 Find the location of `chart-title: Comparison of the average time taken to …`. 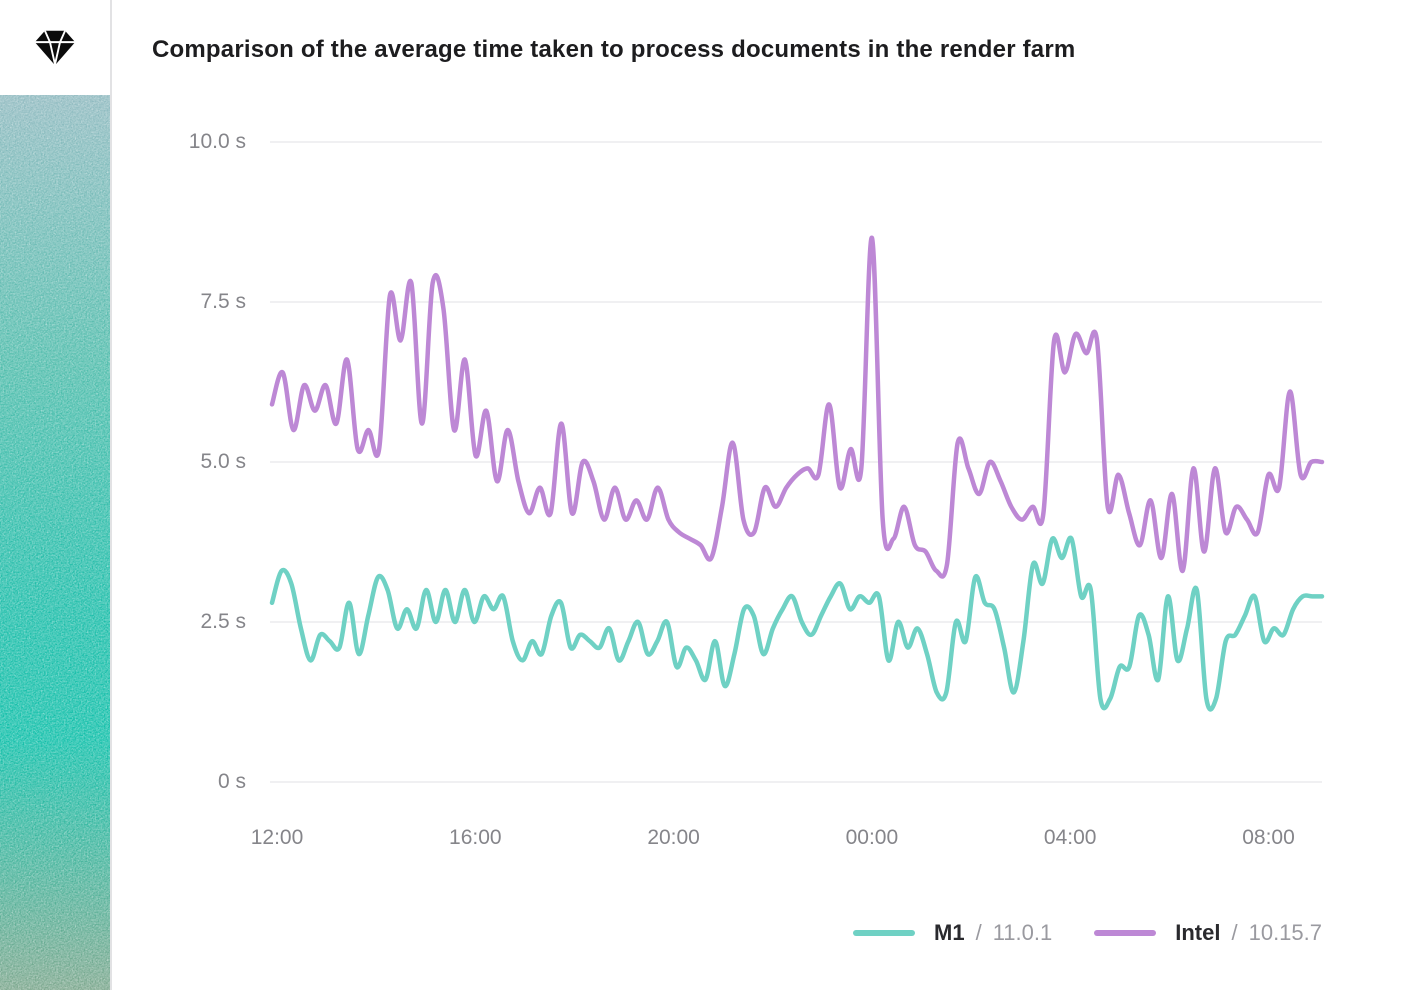

chart-title: Comparison of the average time taken to … is located at coordinates (614, 49).